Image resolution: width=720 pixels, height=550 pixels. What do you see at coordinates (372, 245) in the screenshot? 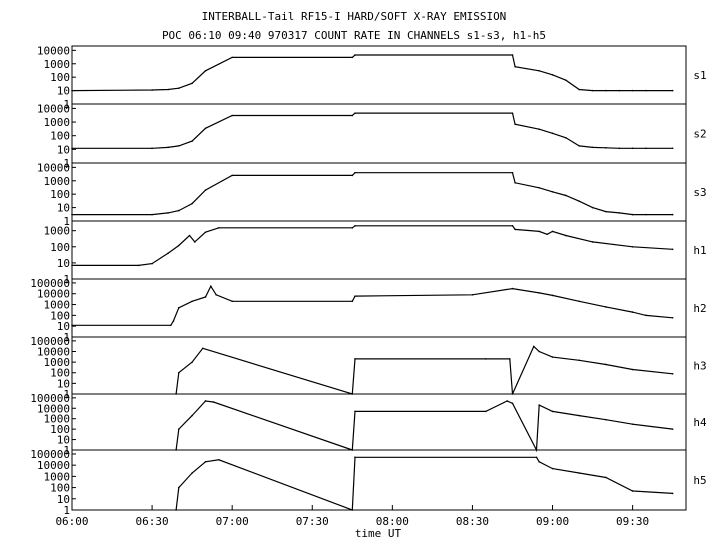
I see `series-line-h1` at bounding box center [372, 245].